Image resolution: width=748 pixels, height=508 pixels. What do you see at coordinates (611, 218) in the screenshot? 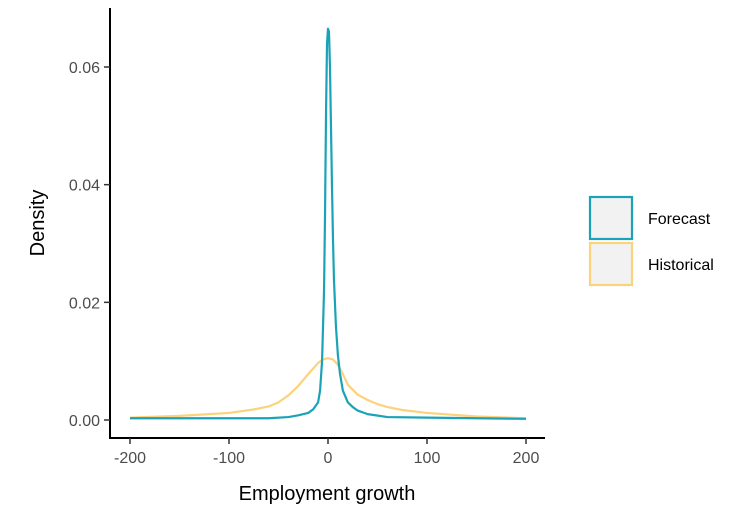
I see `legend-key-forecast` at bounding box center [611, 218].